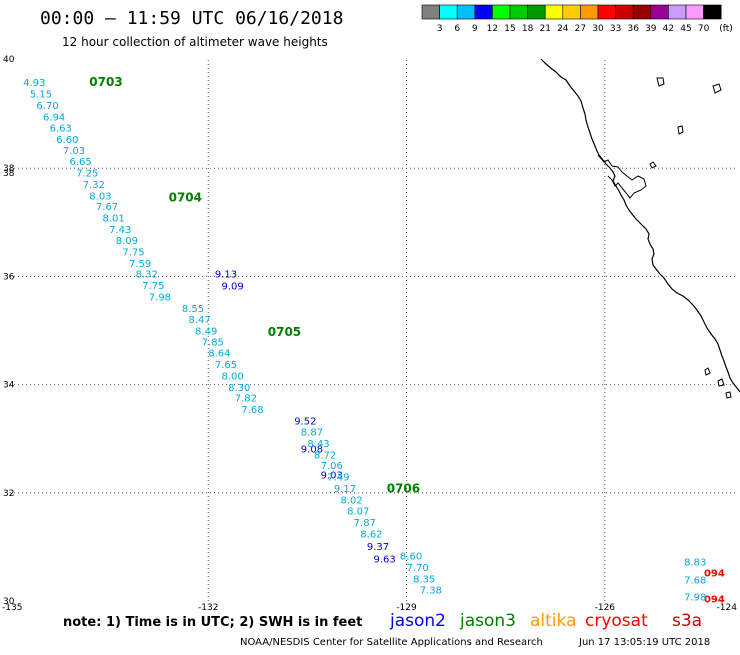  I want to click on bay-path, so click(622, 176).